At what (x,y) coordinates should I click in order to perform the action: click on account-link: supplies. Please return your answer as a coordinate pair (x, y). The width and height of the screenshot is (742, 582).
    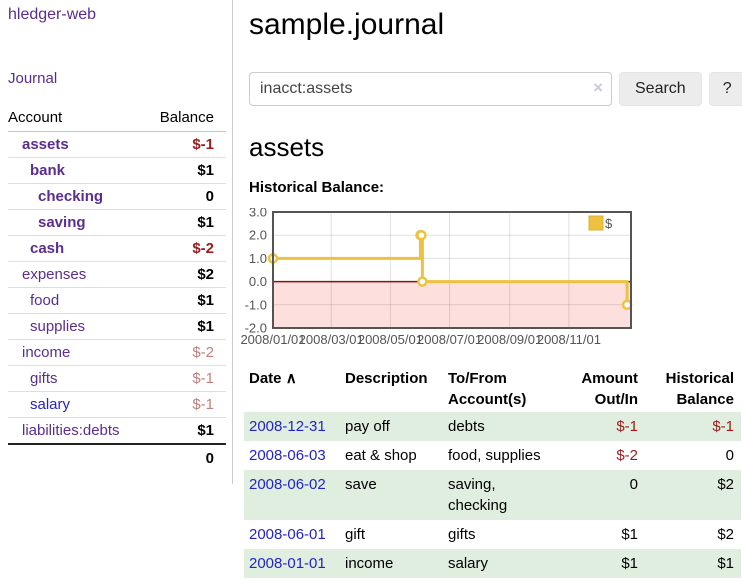
    Looking at the image, I should click on (58, 326).